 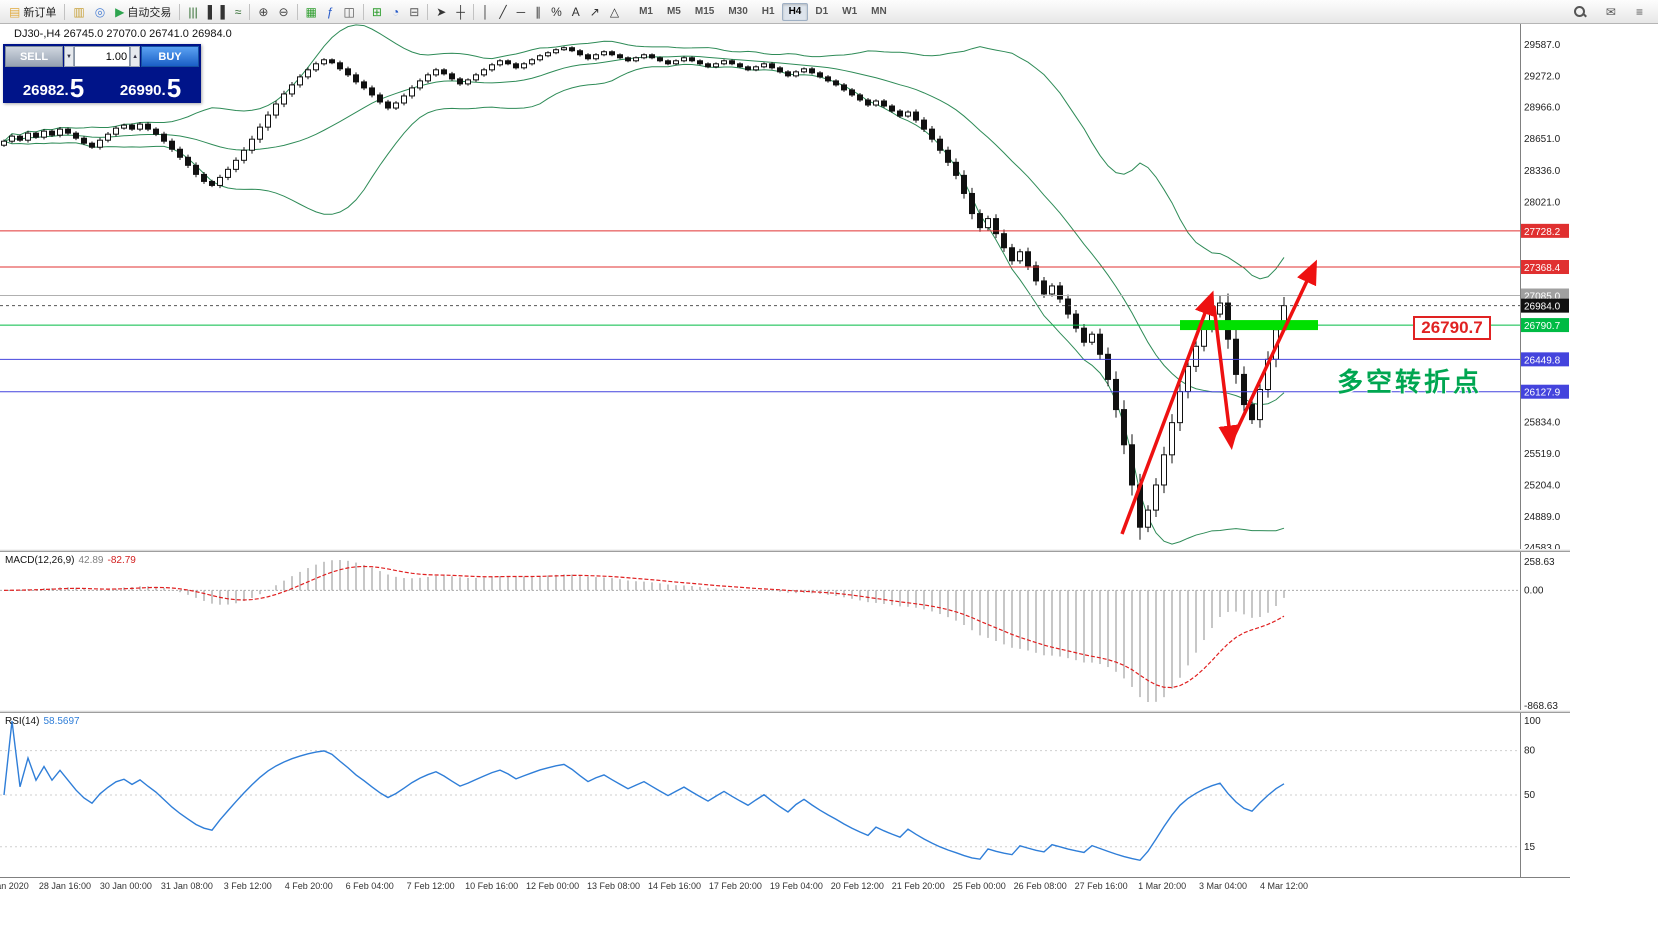 I want to click on timeframe-m30-button: M30, so click(x=738, y=11).